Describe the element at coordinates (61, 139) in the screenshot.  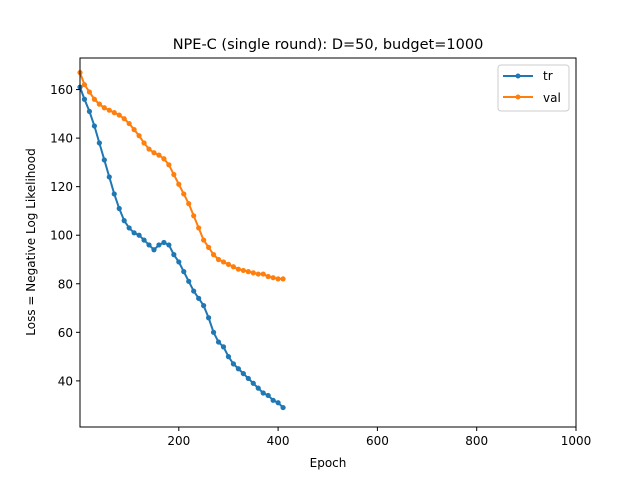
I see `y-tick-label: 140` at that location.